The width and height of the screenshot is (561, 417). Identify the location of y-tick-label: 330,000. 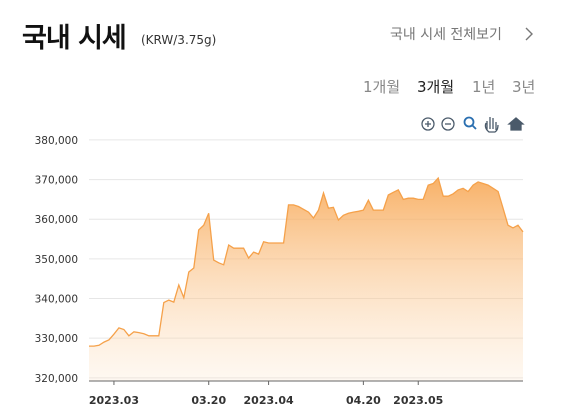
(56, 339).